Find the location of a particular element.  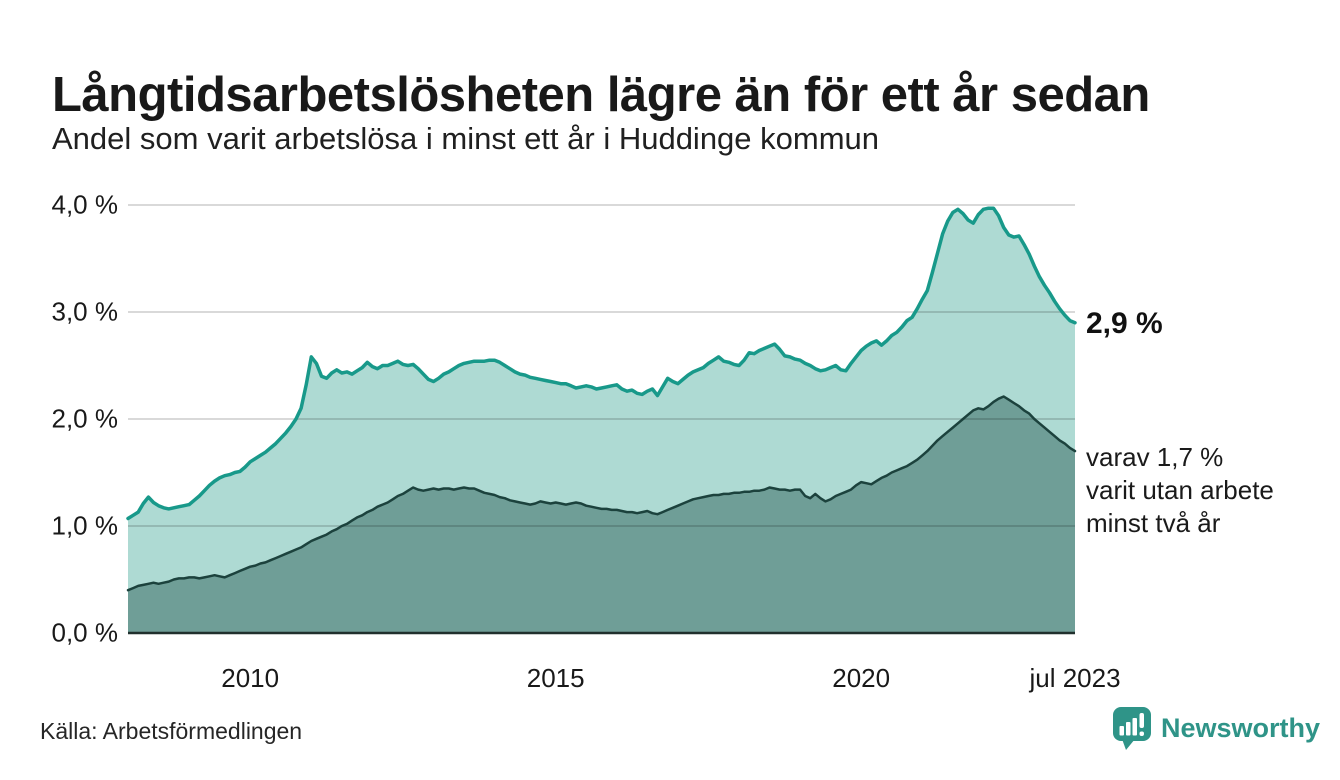

newsworthy-logo: Newsworthy is located at coordinates (1216, 728).